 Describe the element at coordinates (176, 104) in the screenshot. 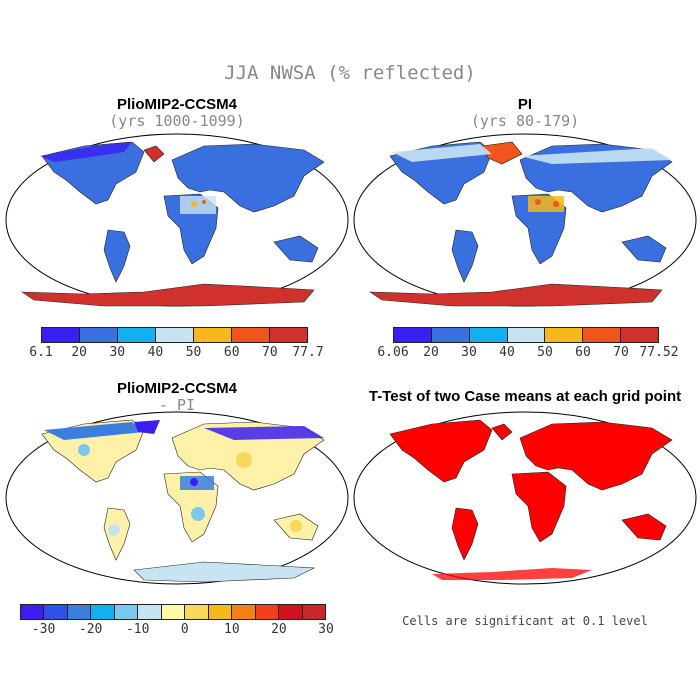

I see `panel-title-top-left: PlioMIP2-CCSM4` at that location.